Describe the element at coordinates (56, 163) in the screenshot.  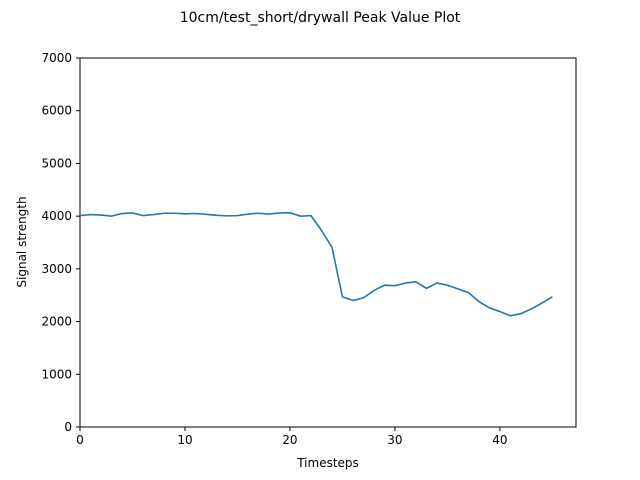
I see `y-tick-label: 5000` at that location.